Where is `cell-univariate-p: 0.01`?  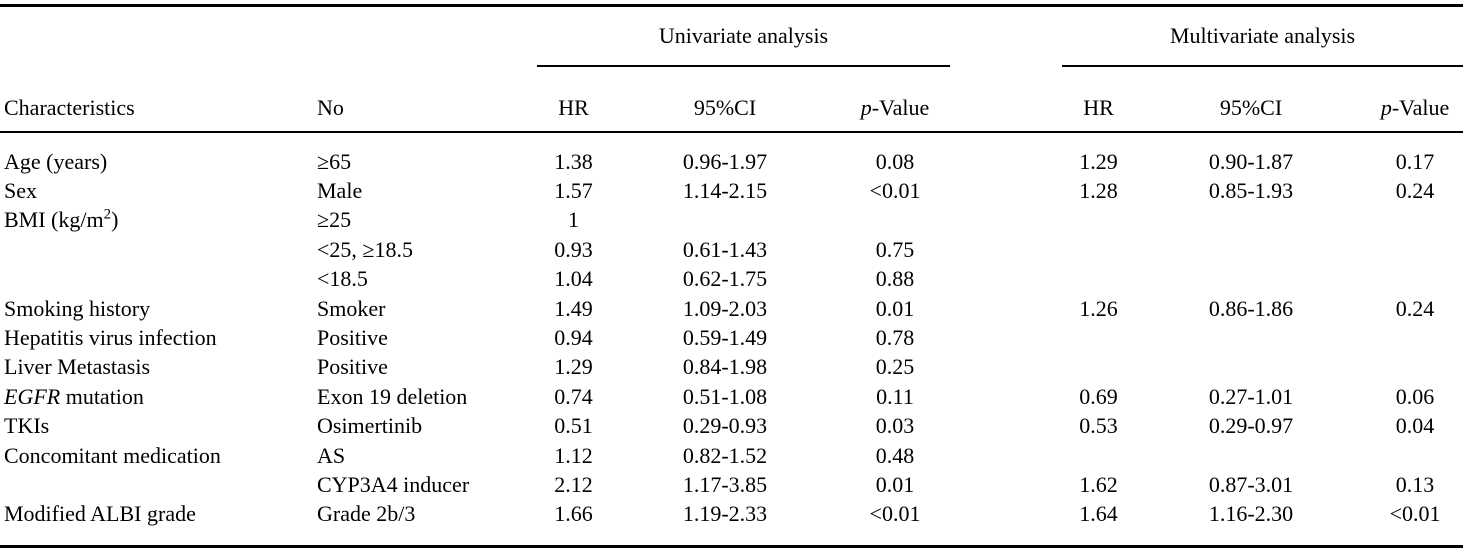 cell-univariate-p: 0.01 is located at coordinates (895, 308).